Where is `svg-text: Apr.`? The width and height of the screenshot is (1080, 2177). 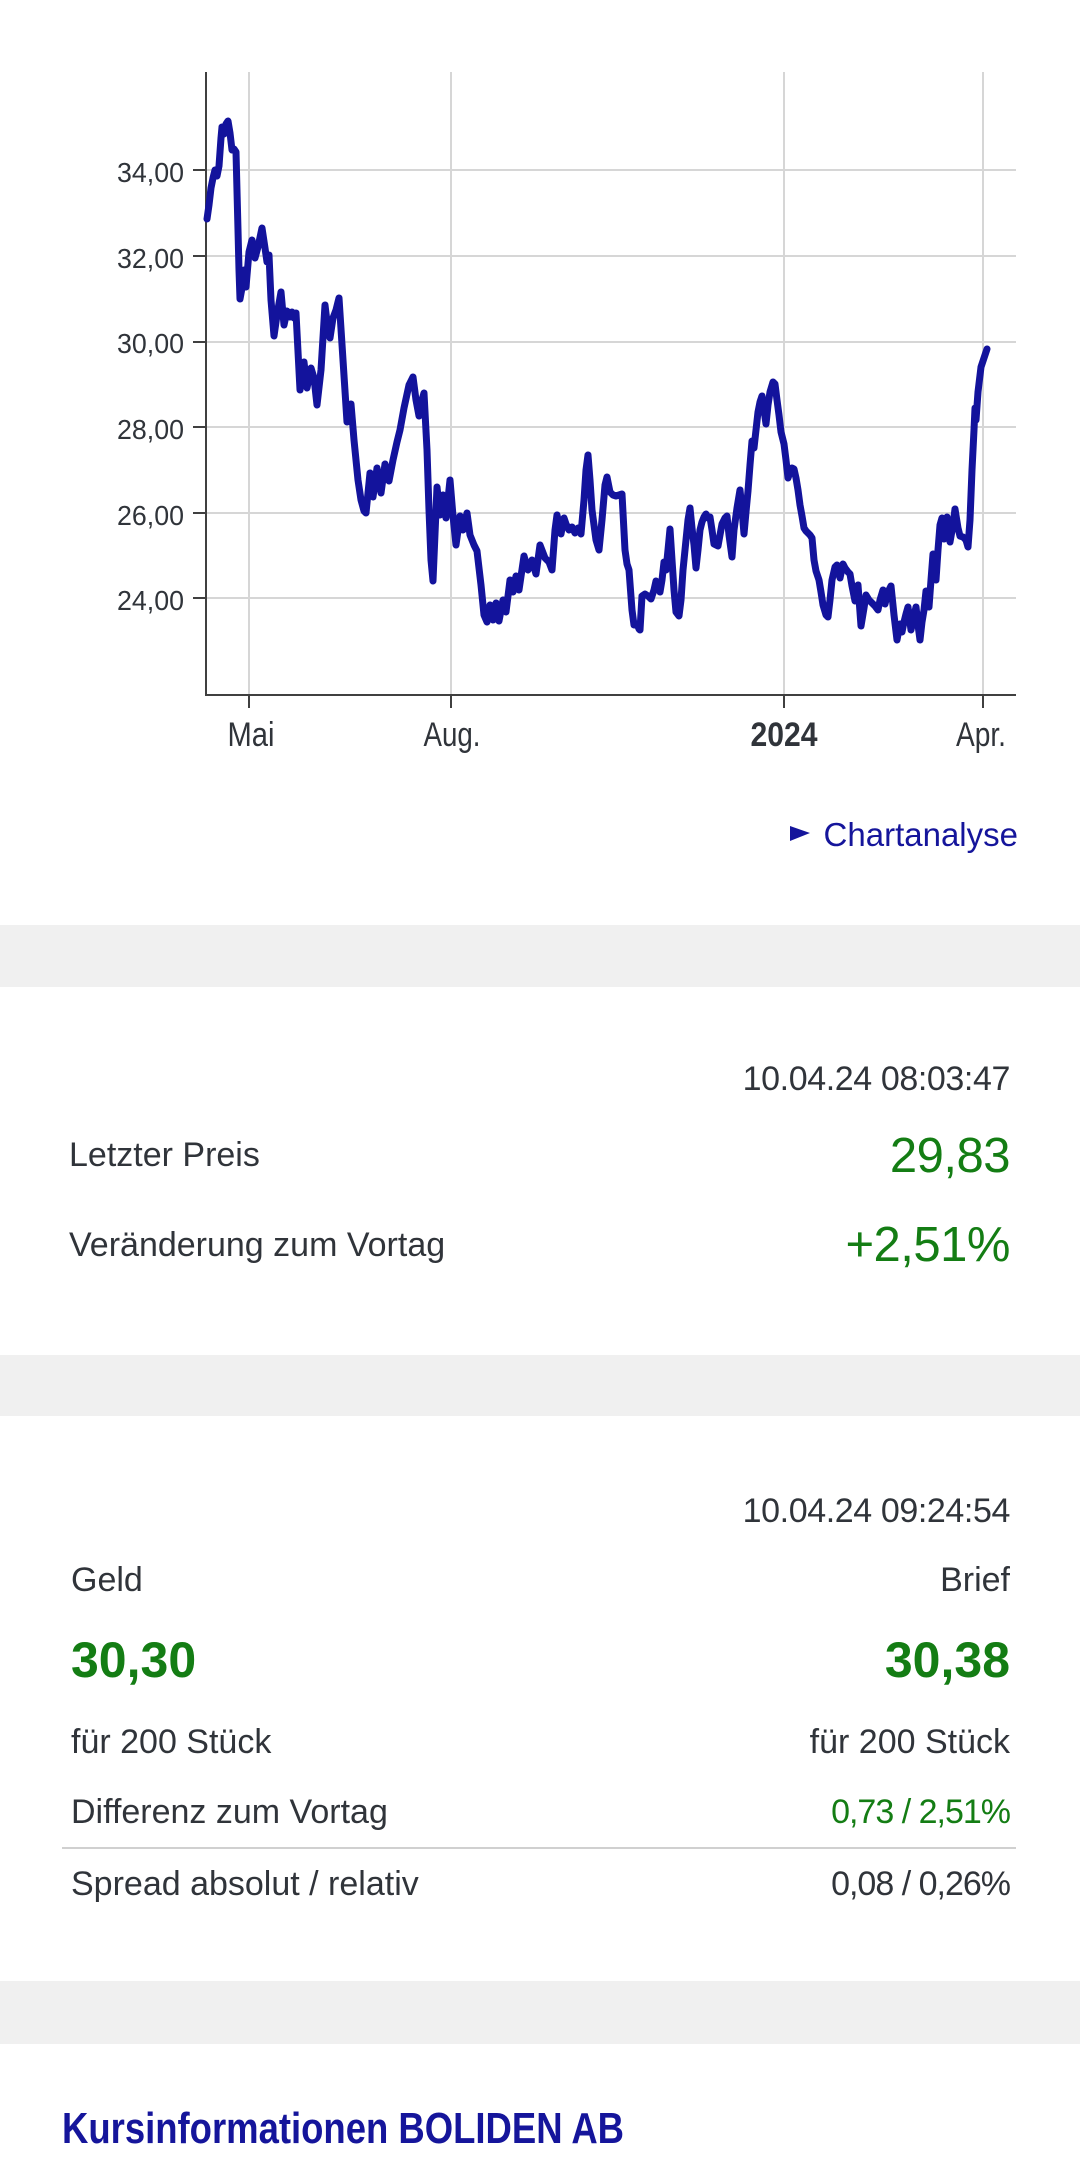
svg-text: Apr. is located at coordinates (981, 735).